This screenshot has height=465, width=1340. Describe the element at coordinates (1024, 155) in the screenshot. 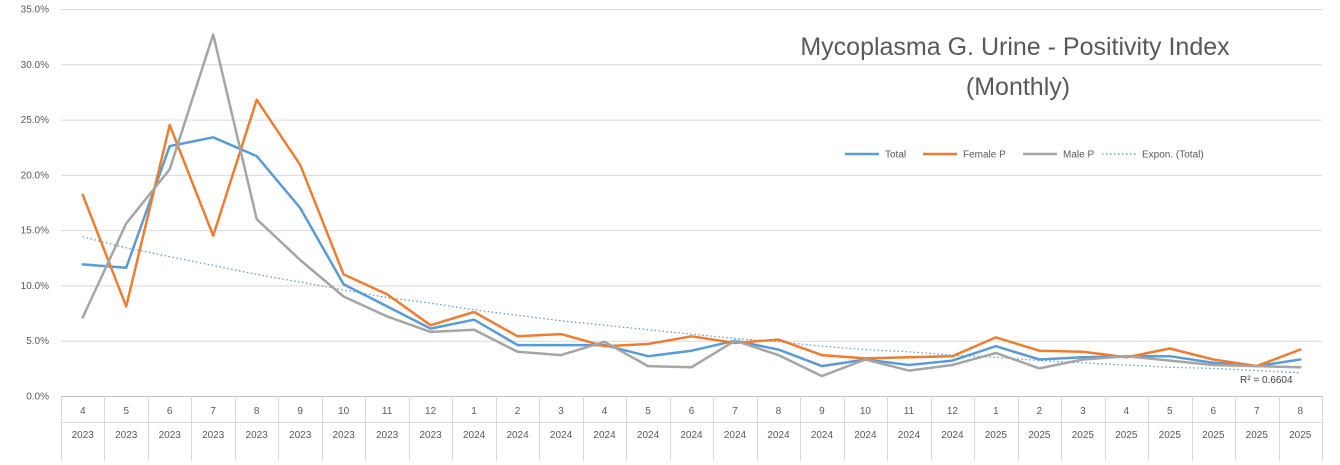

I see `legend: Total Female P Male P Expon. (Total)` at that location.